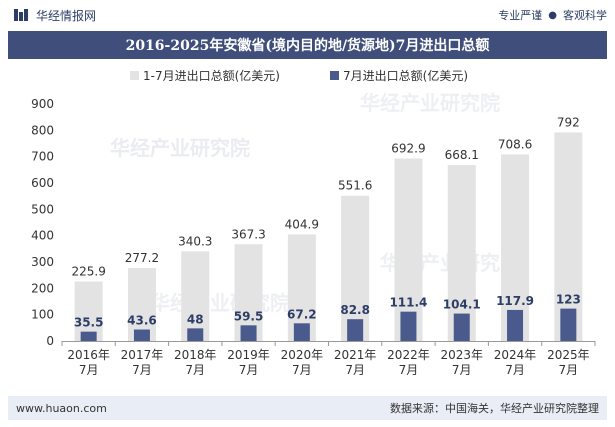 This screenshot has width=615, height=427. I want to click on bar-total-label: 404.9, so click(302, 224).